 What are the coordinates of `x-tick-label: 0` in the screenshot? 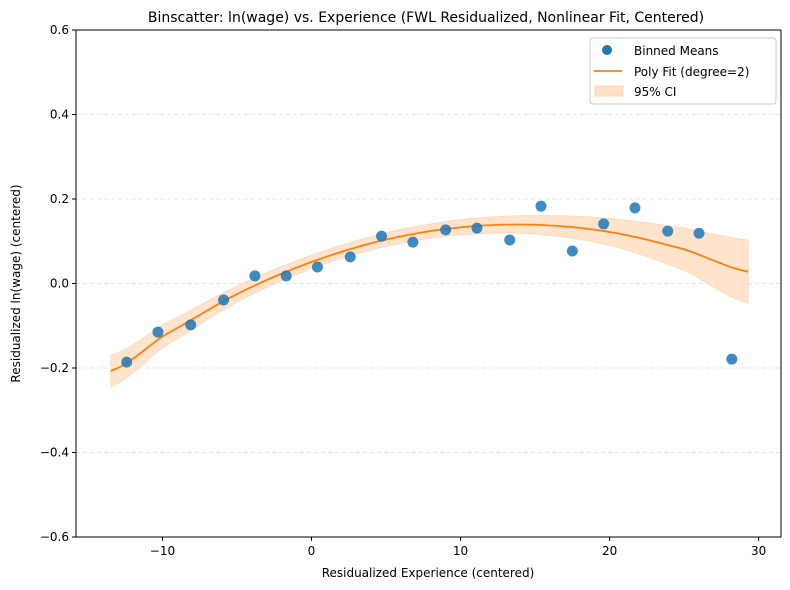 It's located at (312, 551).